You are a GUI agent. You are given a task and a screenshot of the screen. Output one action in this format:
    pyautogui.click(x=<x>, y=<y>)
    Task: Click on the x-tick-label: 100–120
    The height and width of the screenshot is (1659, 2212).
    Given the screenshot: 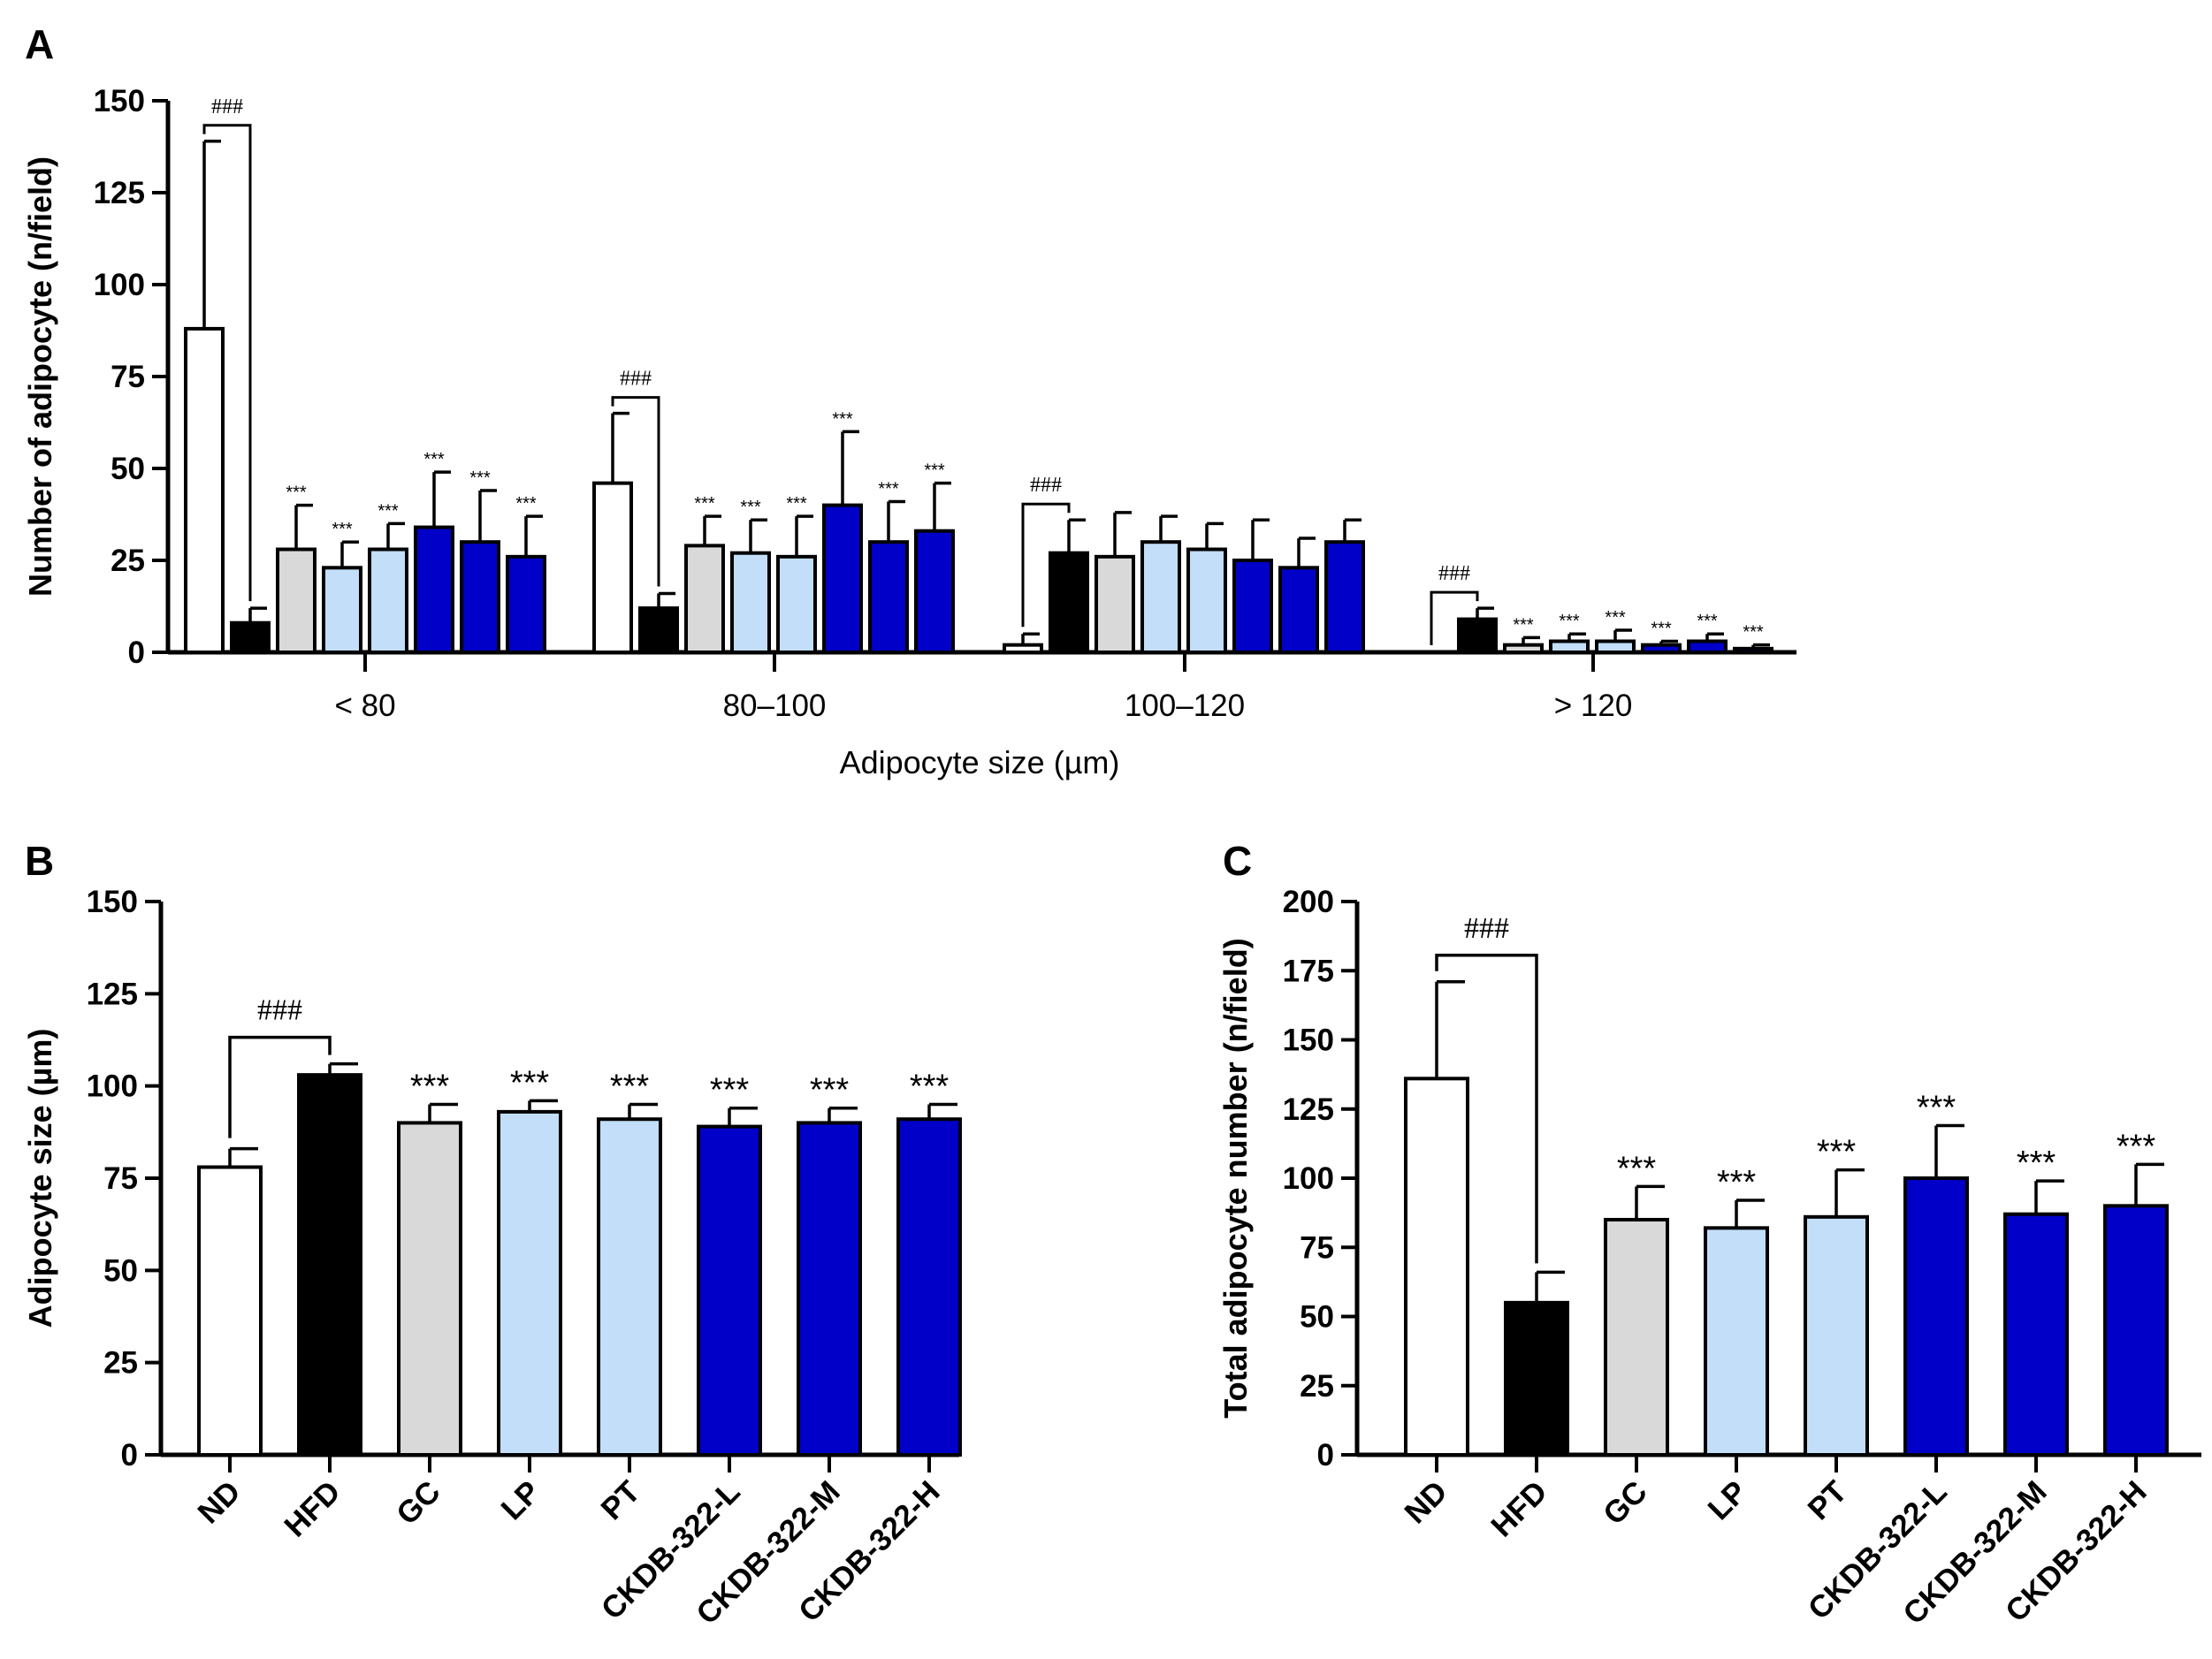 What is the action you would take?
    pyautogui.click(x=1185, y=706)
    